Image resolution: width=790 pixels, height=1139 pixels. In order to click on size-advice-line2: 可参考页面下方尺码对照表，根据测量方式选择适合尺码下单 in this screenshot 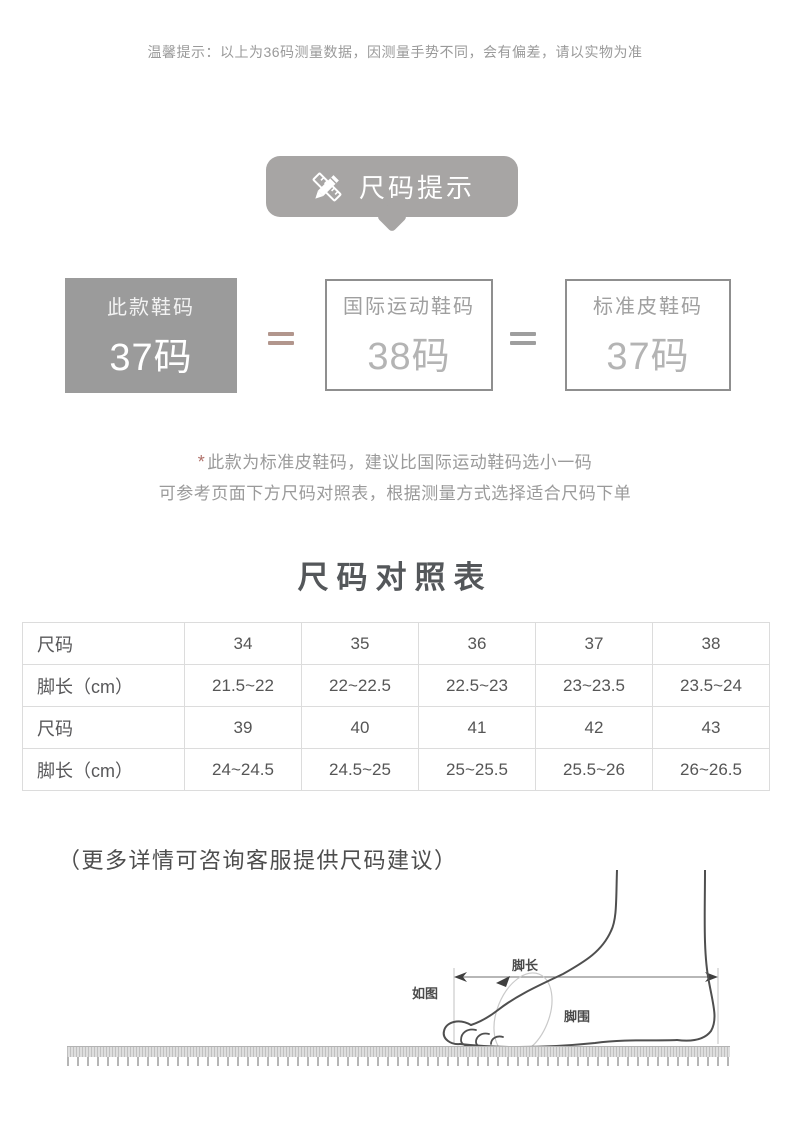, I will do `click(395, 493)`.